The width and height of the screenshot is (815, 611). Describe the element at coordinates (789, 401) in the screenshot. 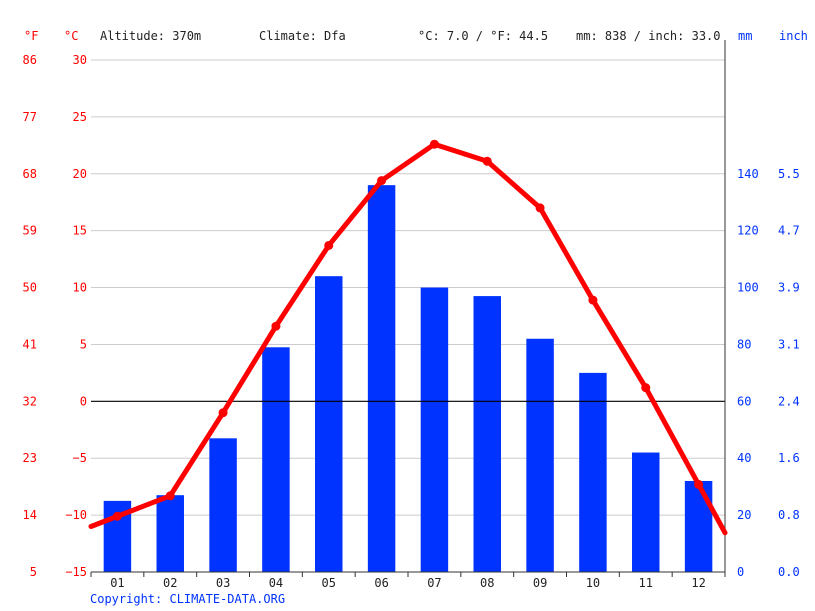

I see `inch-tick-label: 2.4` at that location.